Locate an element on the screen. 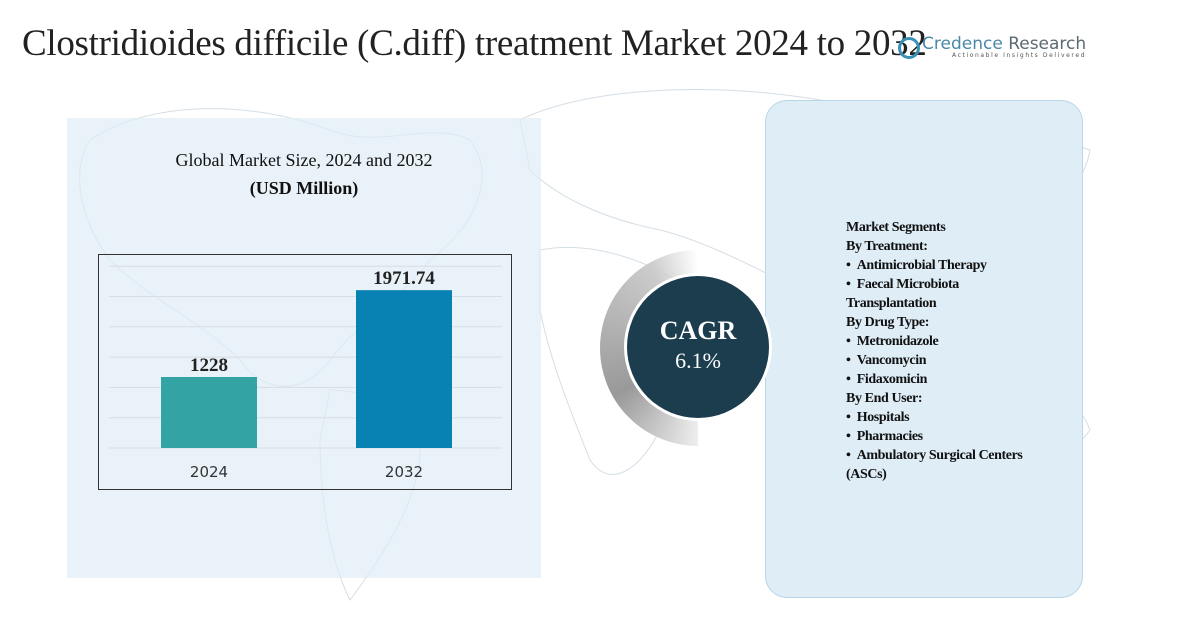 This screenshot has height=621, width=1191. segment-item: • Antimicrobial Therapy is located at coordinates (916, 265).